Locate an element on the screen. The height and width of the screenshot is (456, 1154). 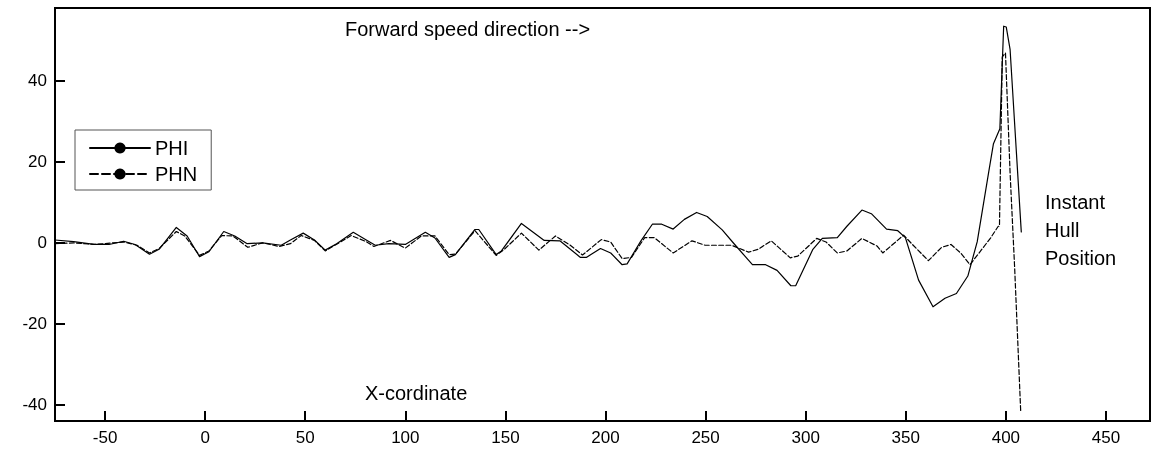
y-tick-label: 20 is located at coordinates (37, 162).